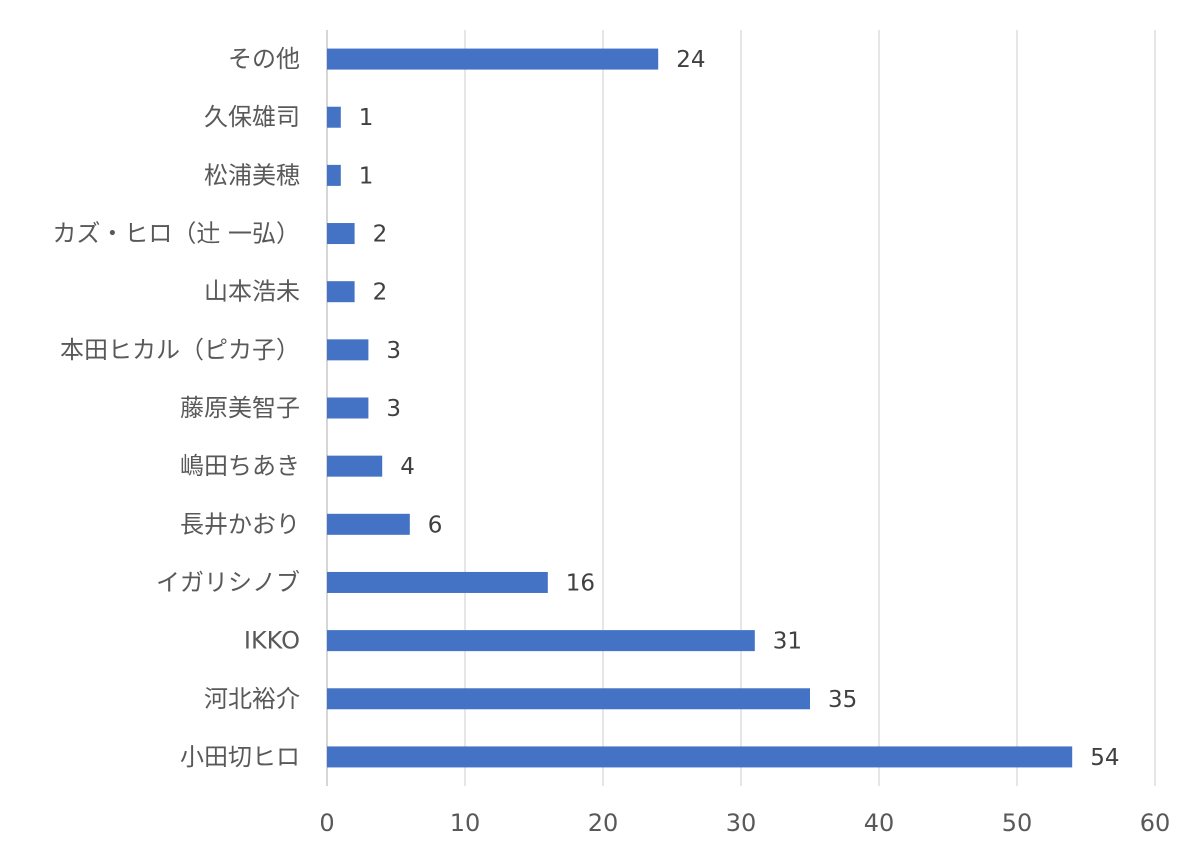  Describe the element at coordinates (435, 525) in the screenshot. I see `data-label: 6` at that location.